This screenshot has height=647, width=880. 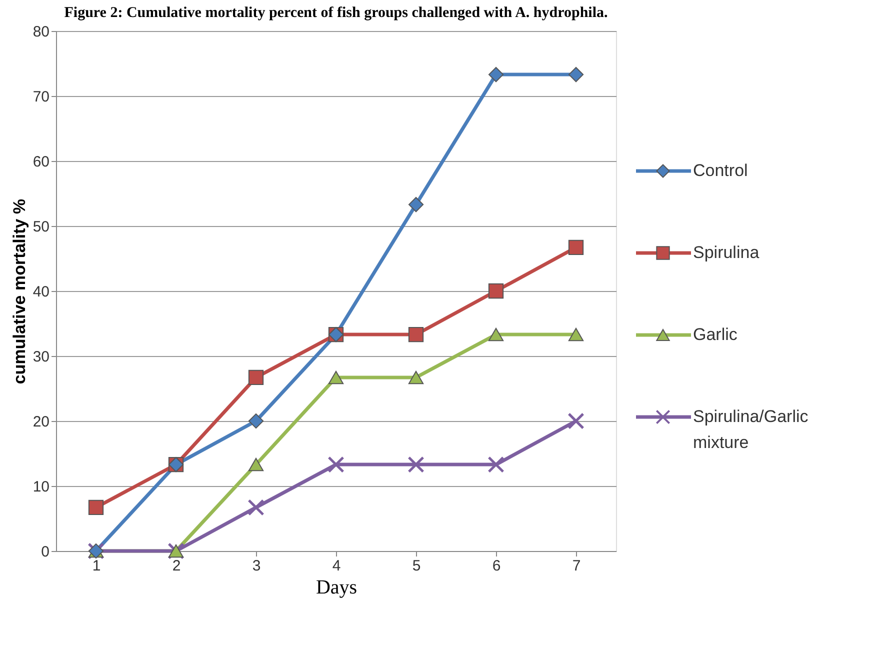 I want to click on legend-label: Spirulina, so click(x=726, y=252).